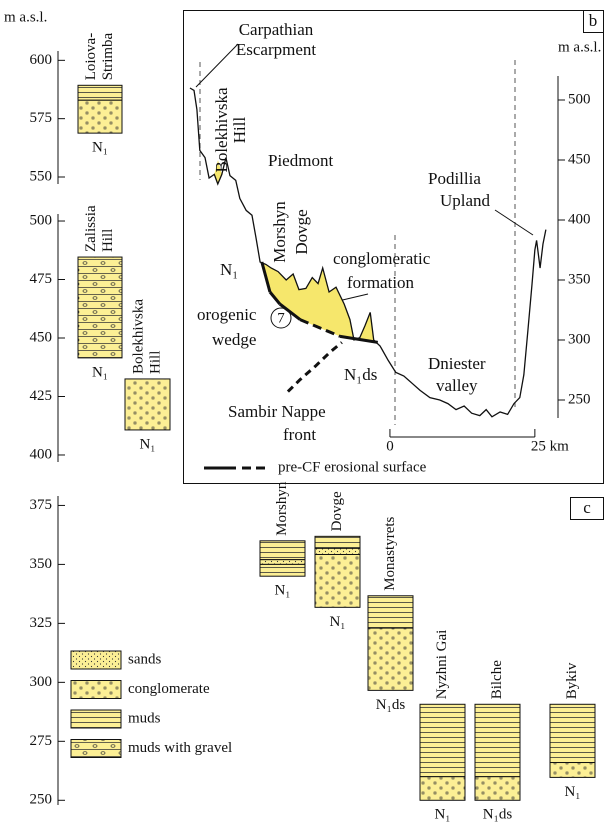 This screenshot has width=605, height=823. What do you see at coordinates (381, 282) in the screenshot?
I see `annotation: formation` at bounding box center [381, 282].